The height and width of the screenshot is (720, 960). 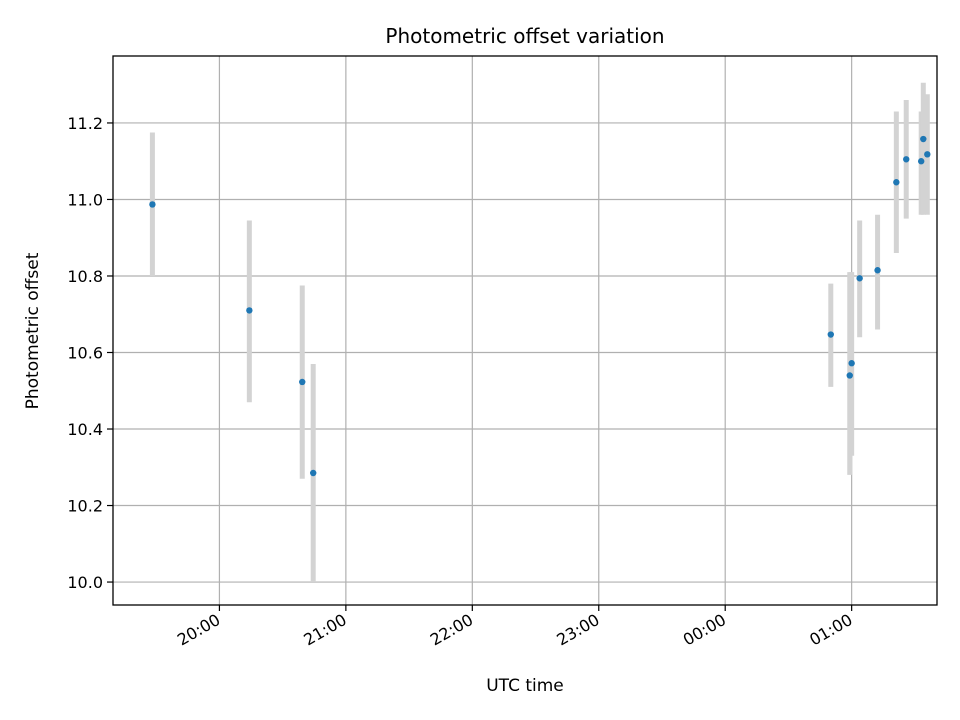 What do you see at coordinates (525, 686) in the screenshot?
I see `x-axis-title: UTC time` at bounding box center [525, 686].